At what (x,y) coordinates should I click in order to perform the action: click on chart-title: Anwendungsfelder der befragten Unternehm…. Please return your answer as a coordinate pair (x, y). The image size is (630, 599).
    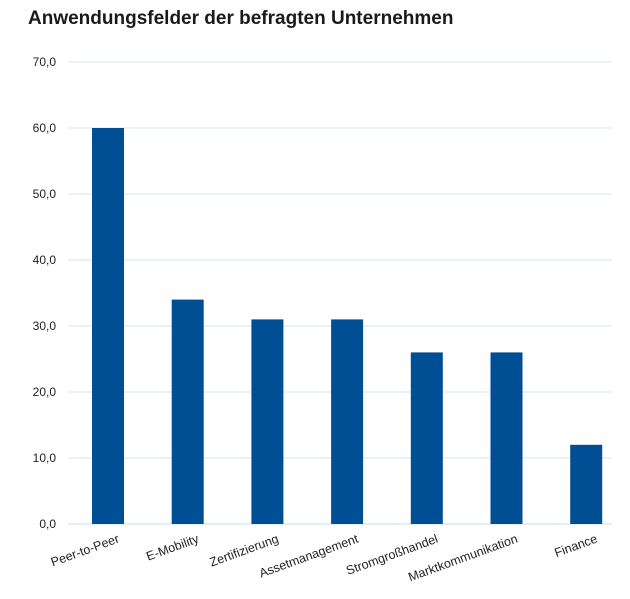
    Looking at the image, I should click on (241, 18).